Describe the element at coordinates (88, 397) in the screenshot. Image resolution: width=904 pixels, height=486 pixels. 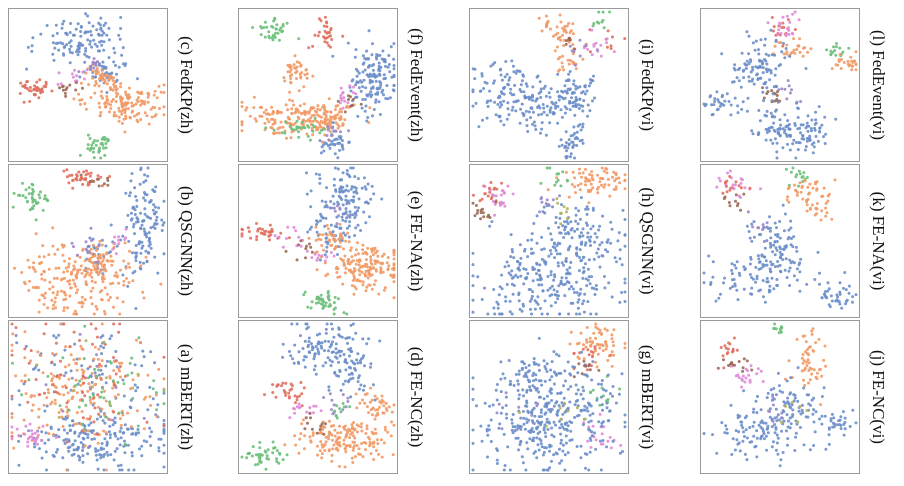
I see `scatter-plot-a` at that location.